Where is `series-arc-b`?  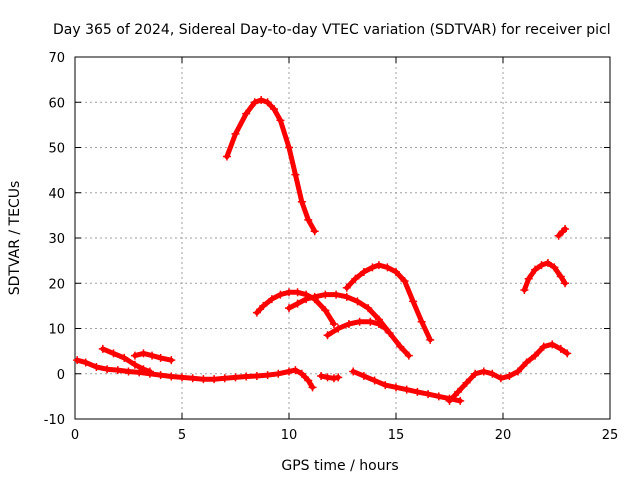
series-arc-b is located at coordinates (295, 308).